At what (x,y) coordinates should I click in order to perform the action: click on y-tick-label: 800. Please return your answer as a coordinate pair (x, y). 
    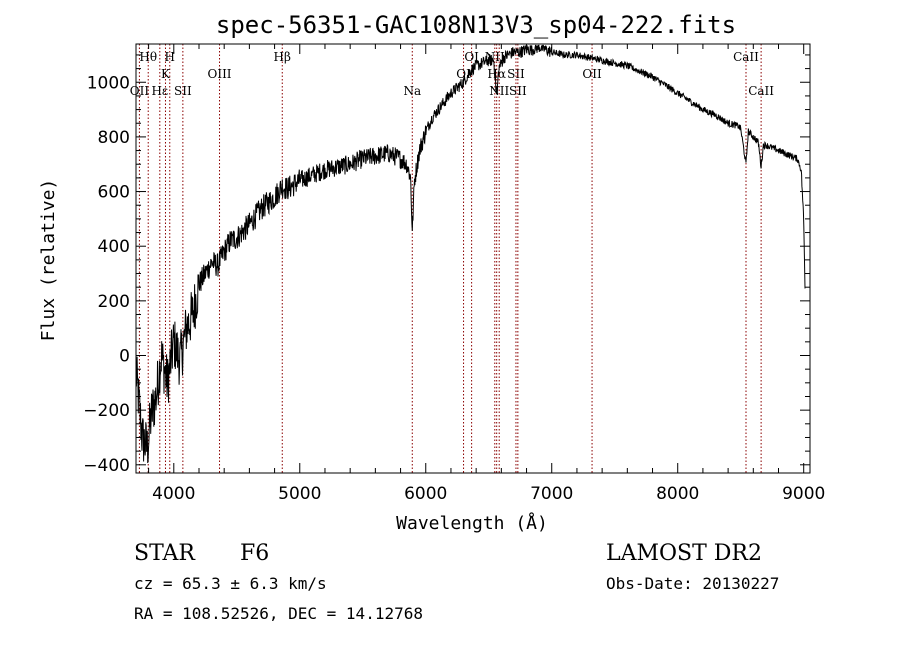
    Looking at the image, I should click on (114, 138).